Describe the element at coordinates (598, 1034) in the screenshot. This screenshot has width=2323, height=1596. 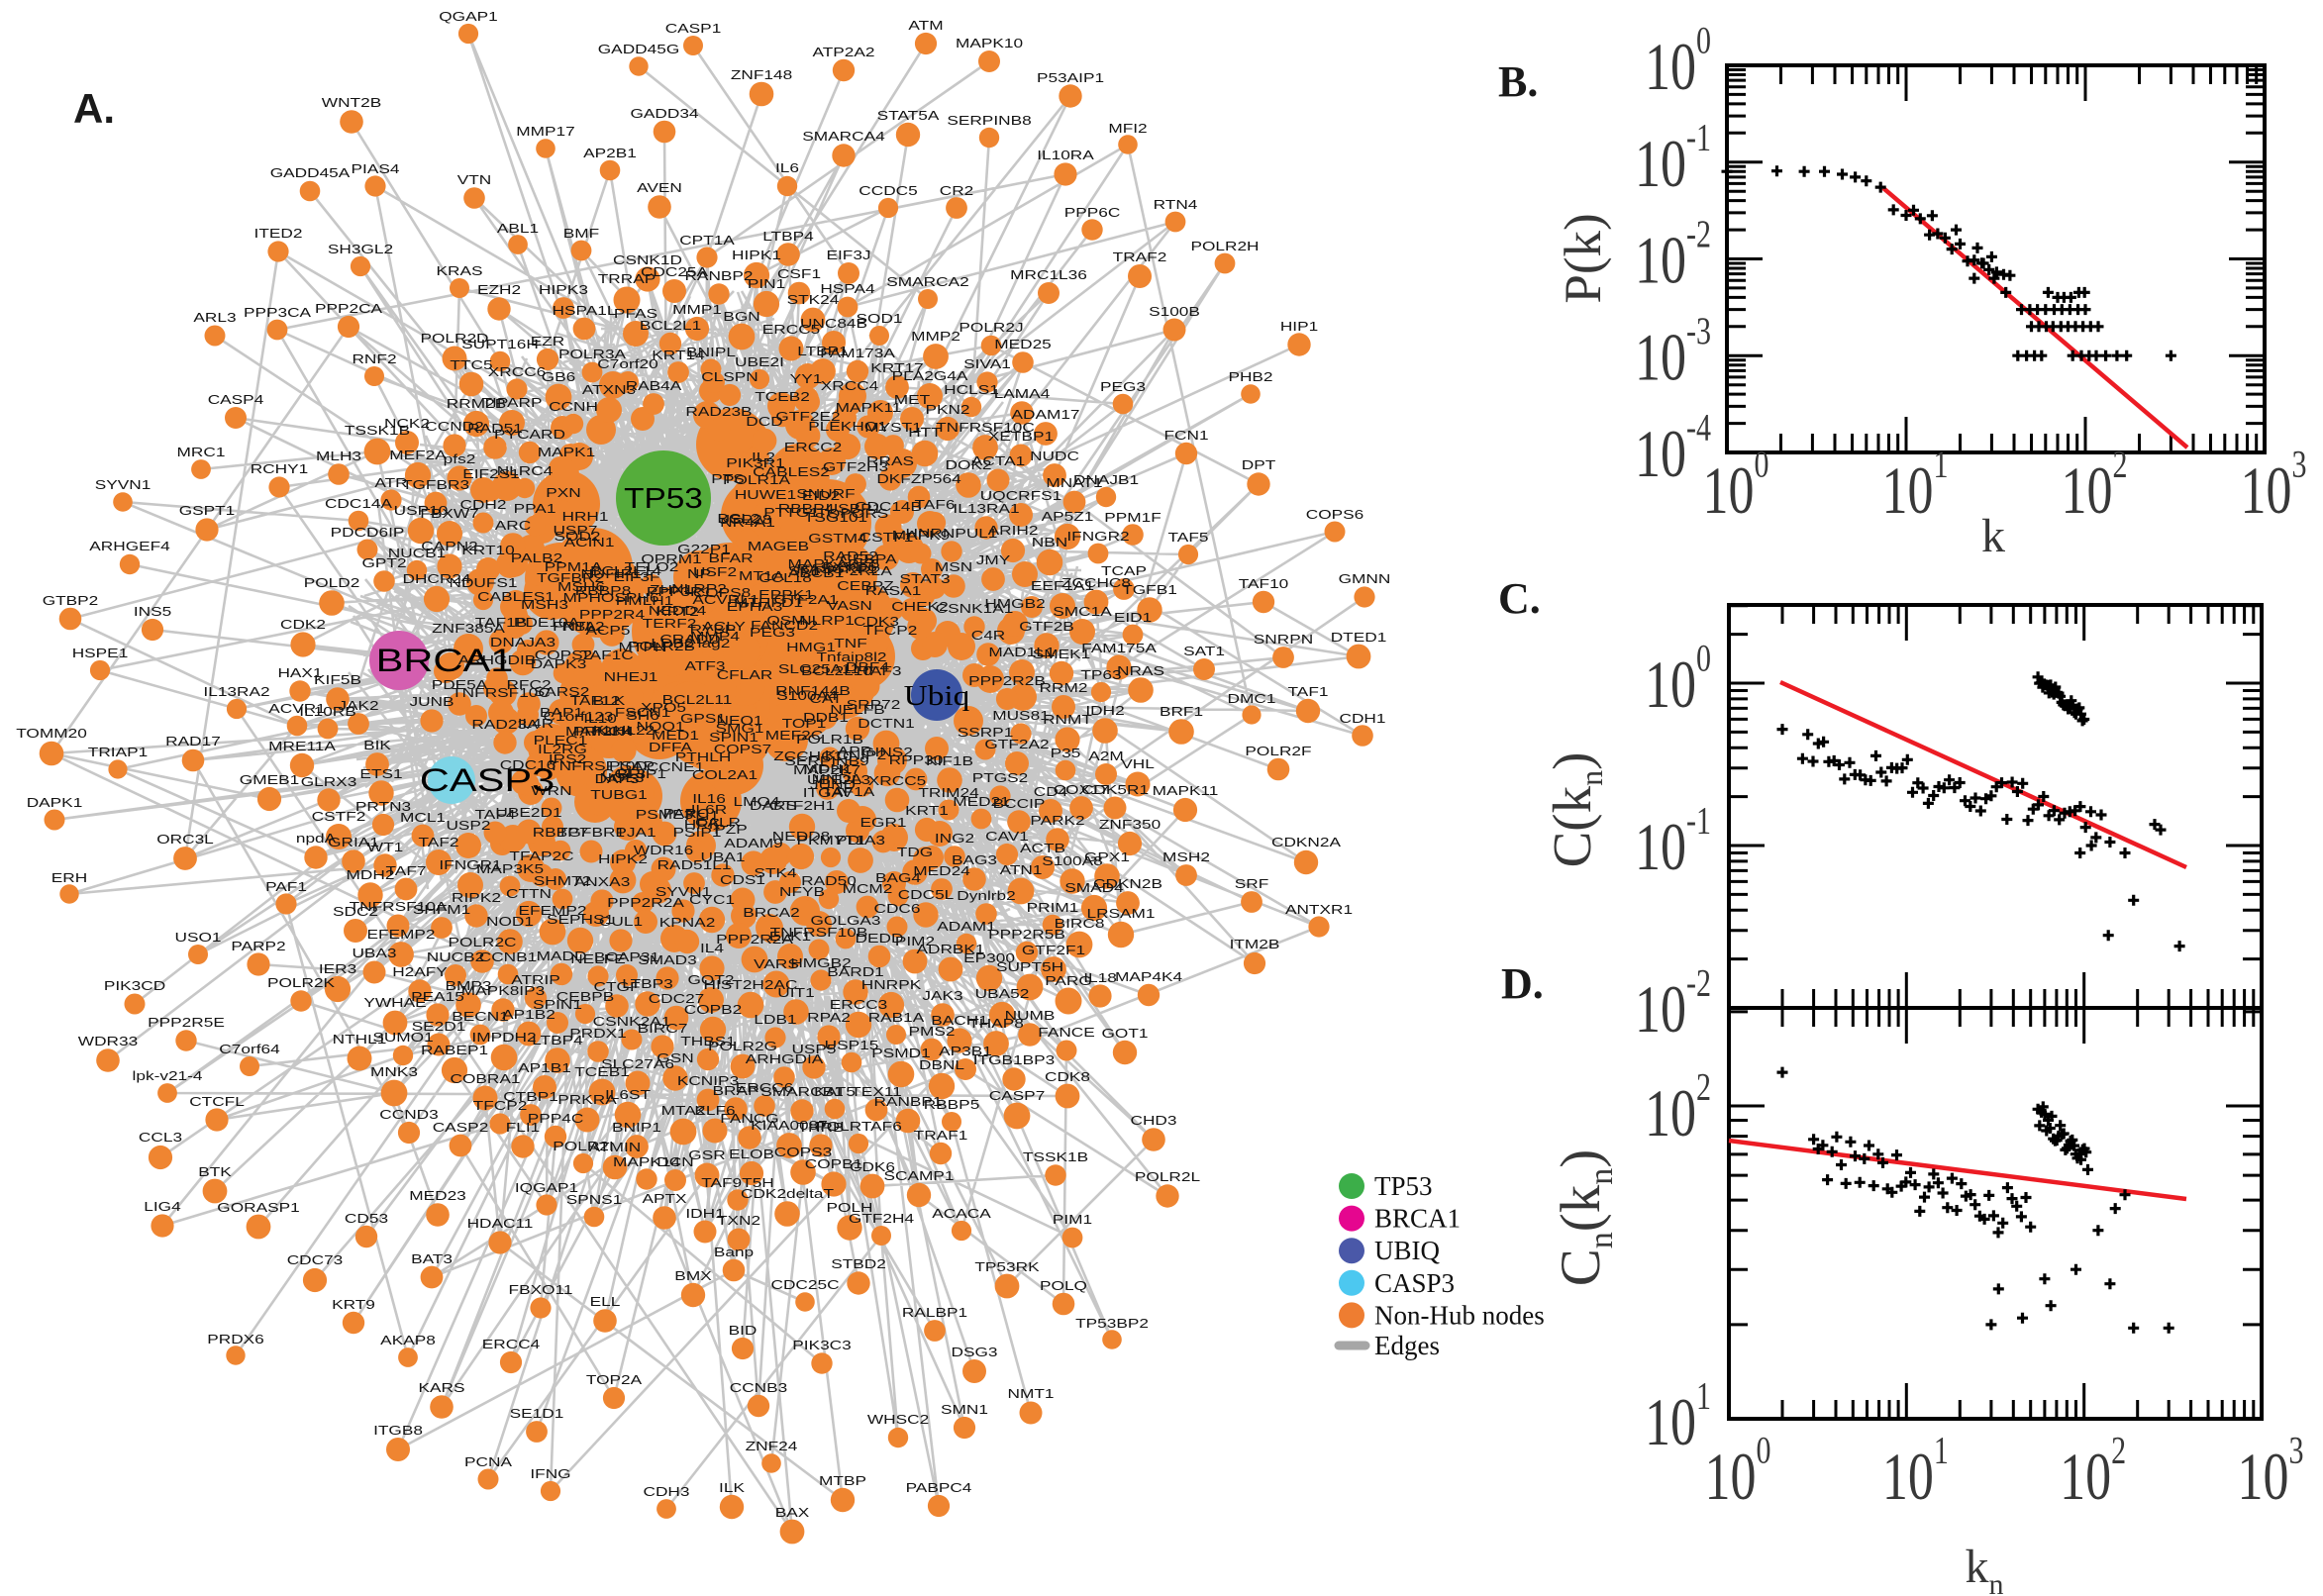
I see `svg-text: PRDX1` at that location.